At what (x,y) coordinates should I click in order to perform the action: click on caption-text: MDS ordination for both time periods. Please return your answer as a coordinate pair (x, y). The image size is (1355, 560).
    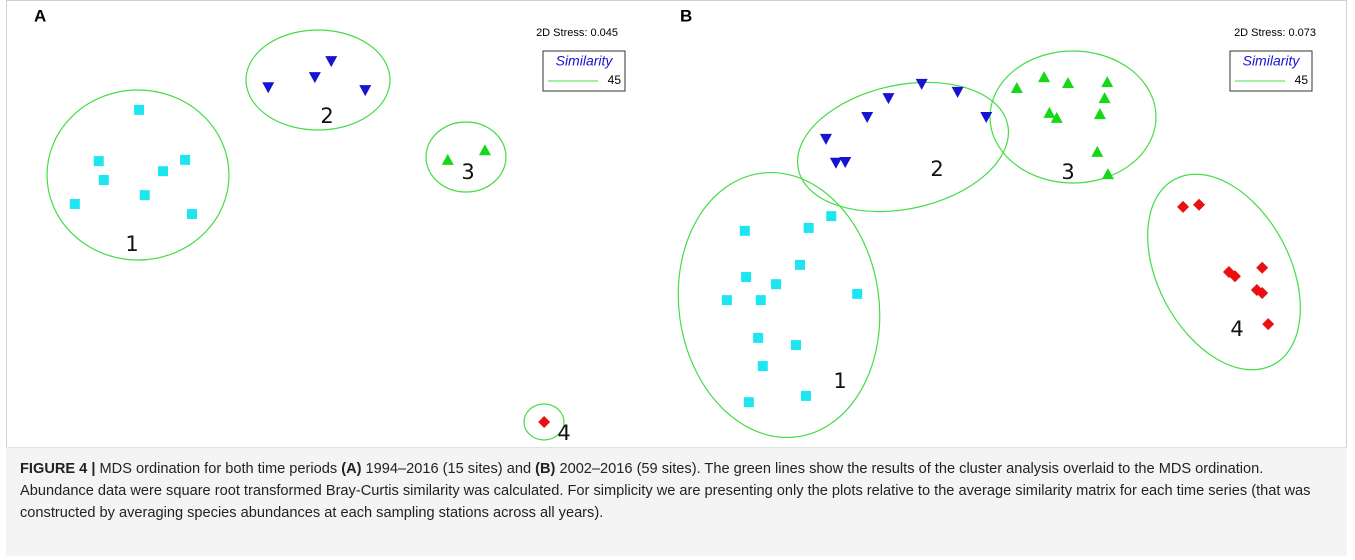
    Looking at the image, I should click on (218, 469).